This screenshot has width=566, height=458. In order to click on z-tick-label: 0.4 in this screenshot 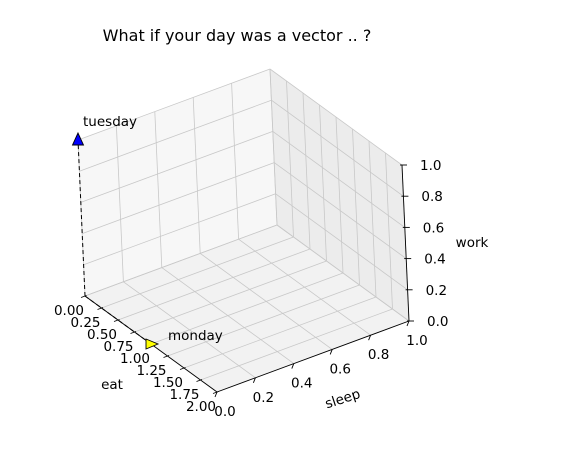, I will do `click(434, 260)`.